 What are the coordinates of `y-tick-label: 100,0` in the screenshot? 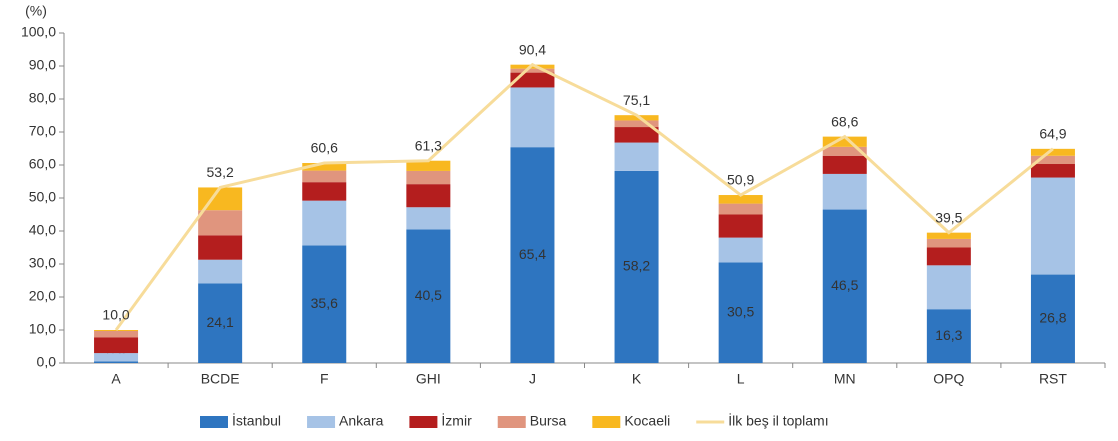 It's located at (38, 32).